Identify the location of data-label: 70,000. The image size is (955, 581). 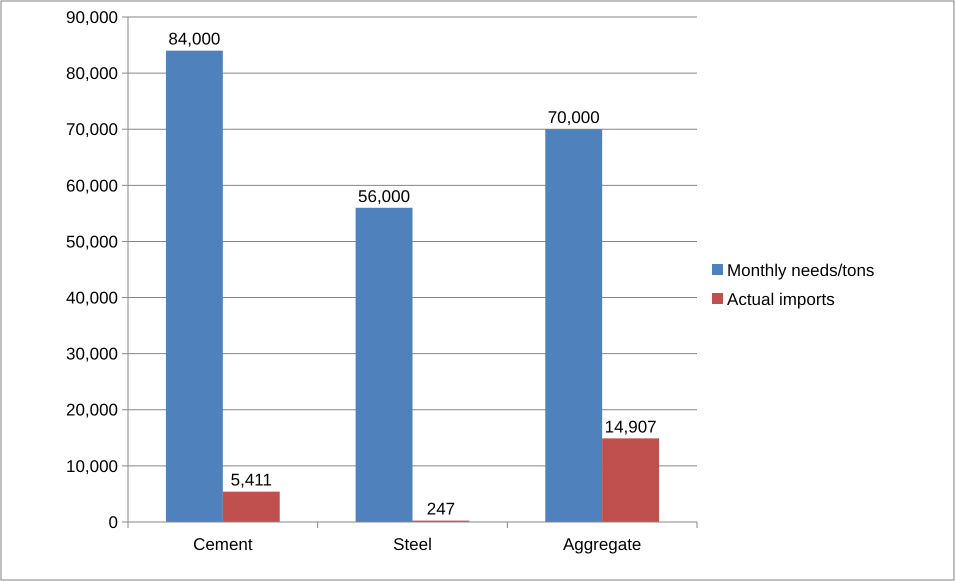
(574, 118).